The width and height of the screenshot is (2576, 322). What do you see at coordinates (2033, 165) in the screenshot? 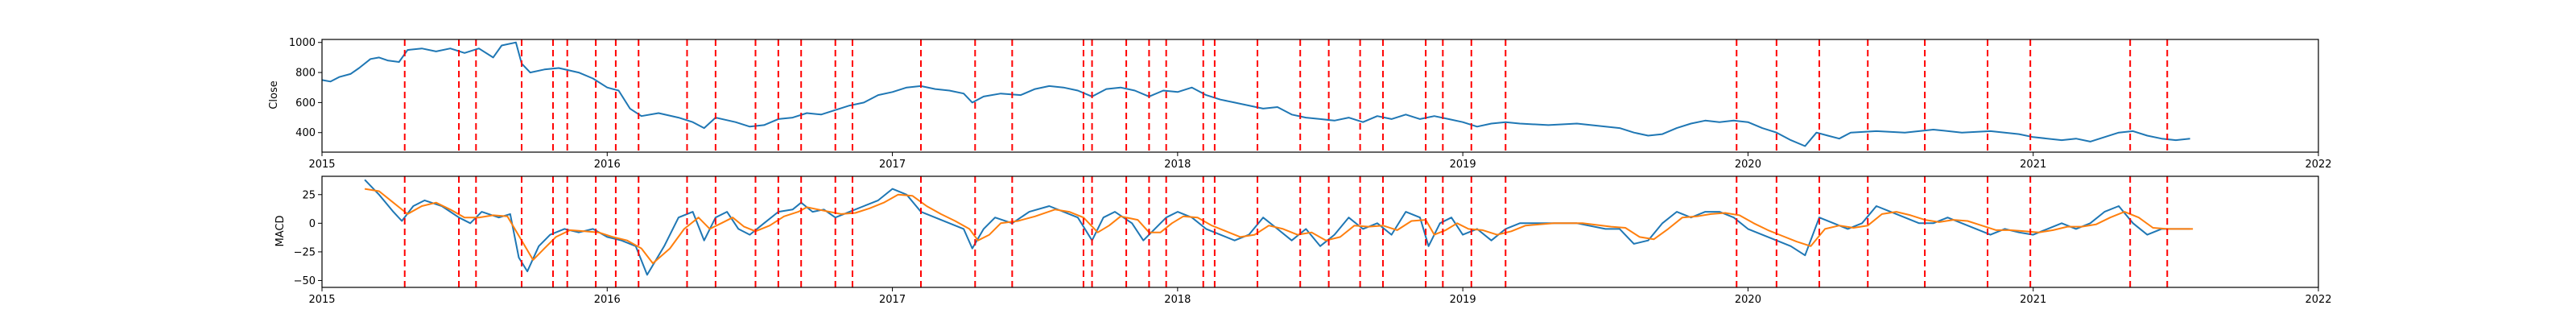
I see `close-x-tick-label-2021: 2021` at bounding box center [2033, 165].